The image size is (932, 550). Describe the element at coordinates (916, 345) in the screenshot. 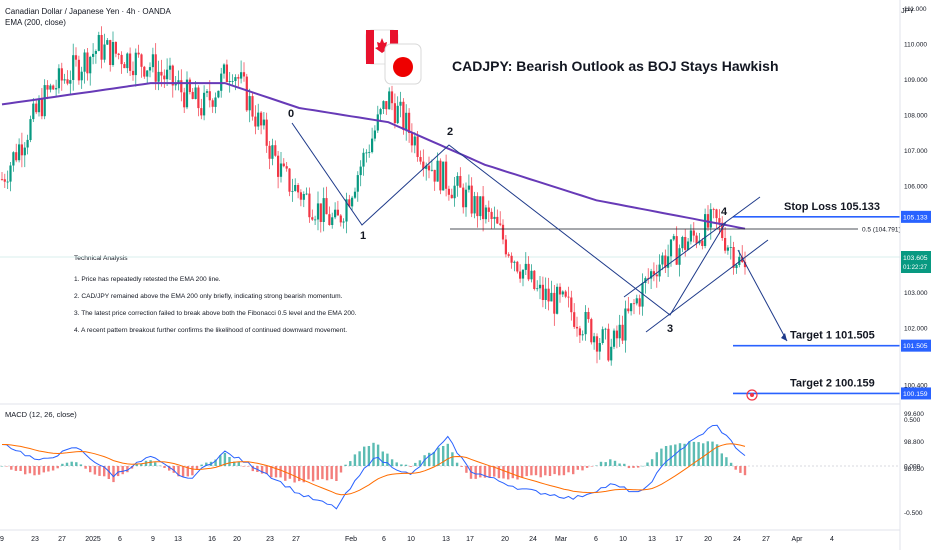

I see `target-1-badge` at that location.